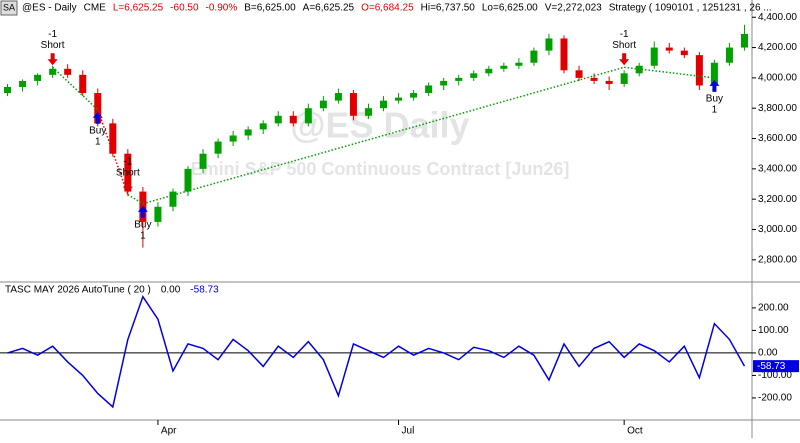 Image resolution: width=800 pixels, height=443 pixels. What do you see at coordinates (635, 431) in the screenshot?
I see `x-tick-label: Oct` at bounding box center [635, 431].